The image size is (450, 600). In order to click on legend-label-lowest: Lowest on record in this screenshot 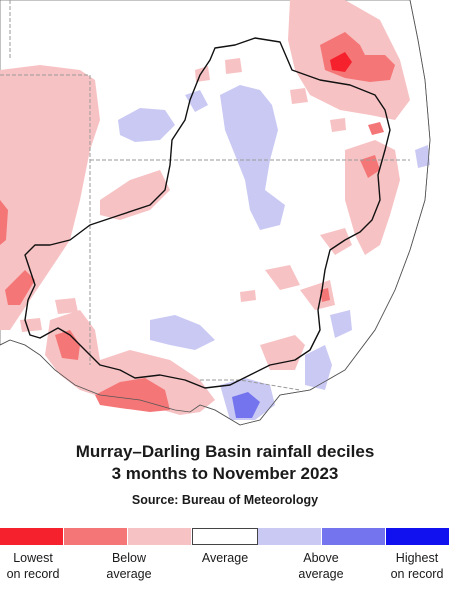, I will do `click(33, 566)`.